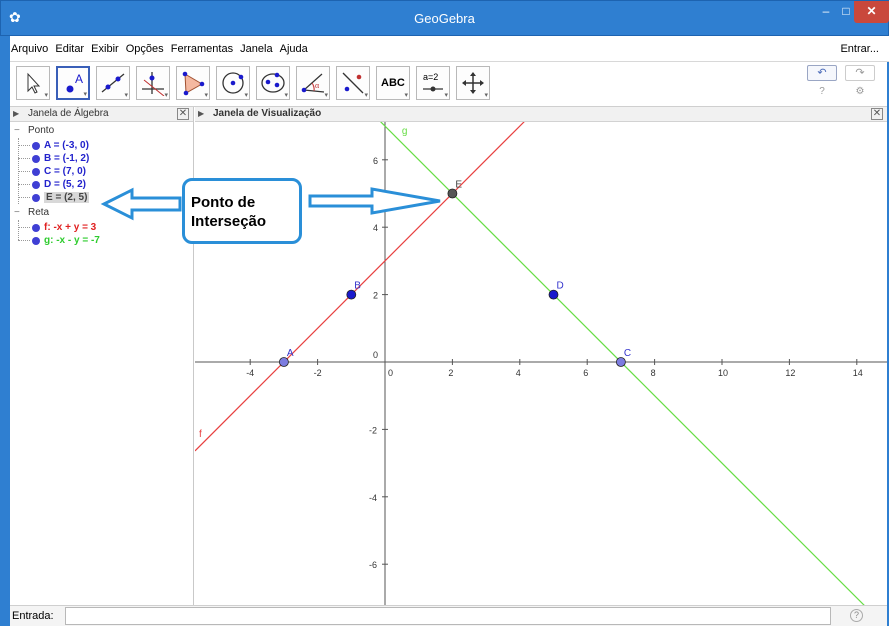 The height and width of the screenshot is (626, 889). What do you see at coordinates (317, 85) in the screenshot?
I see `svg-text: α` at bounding box center [317, 85].